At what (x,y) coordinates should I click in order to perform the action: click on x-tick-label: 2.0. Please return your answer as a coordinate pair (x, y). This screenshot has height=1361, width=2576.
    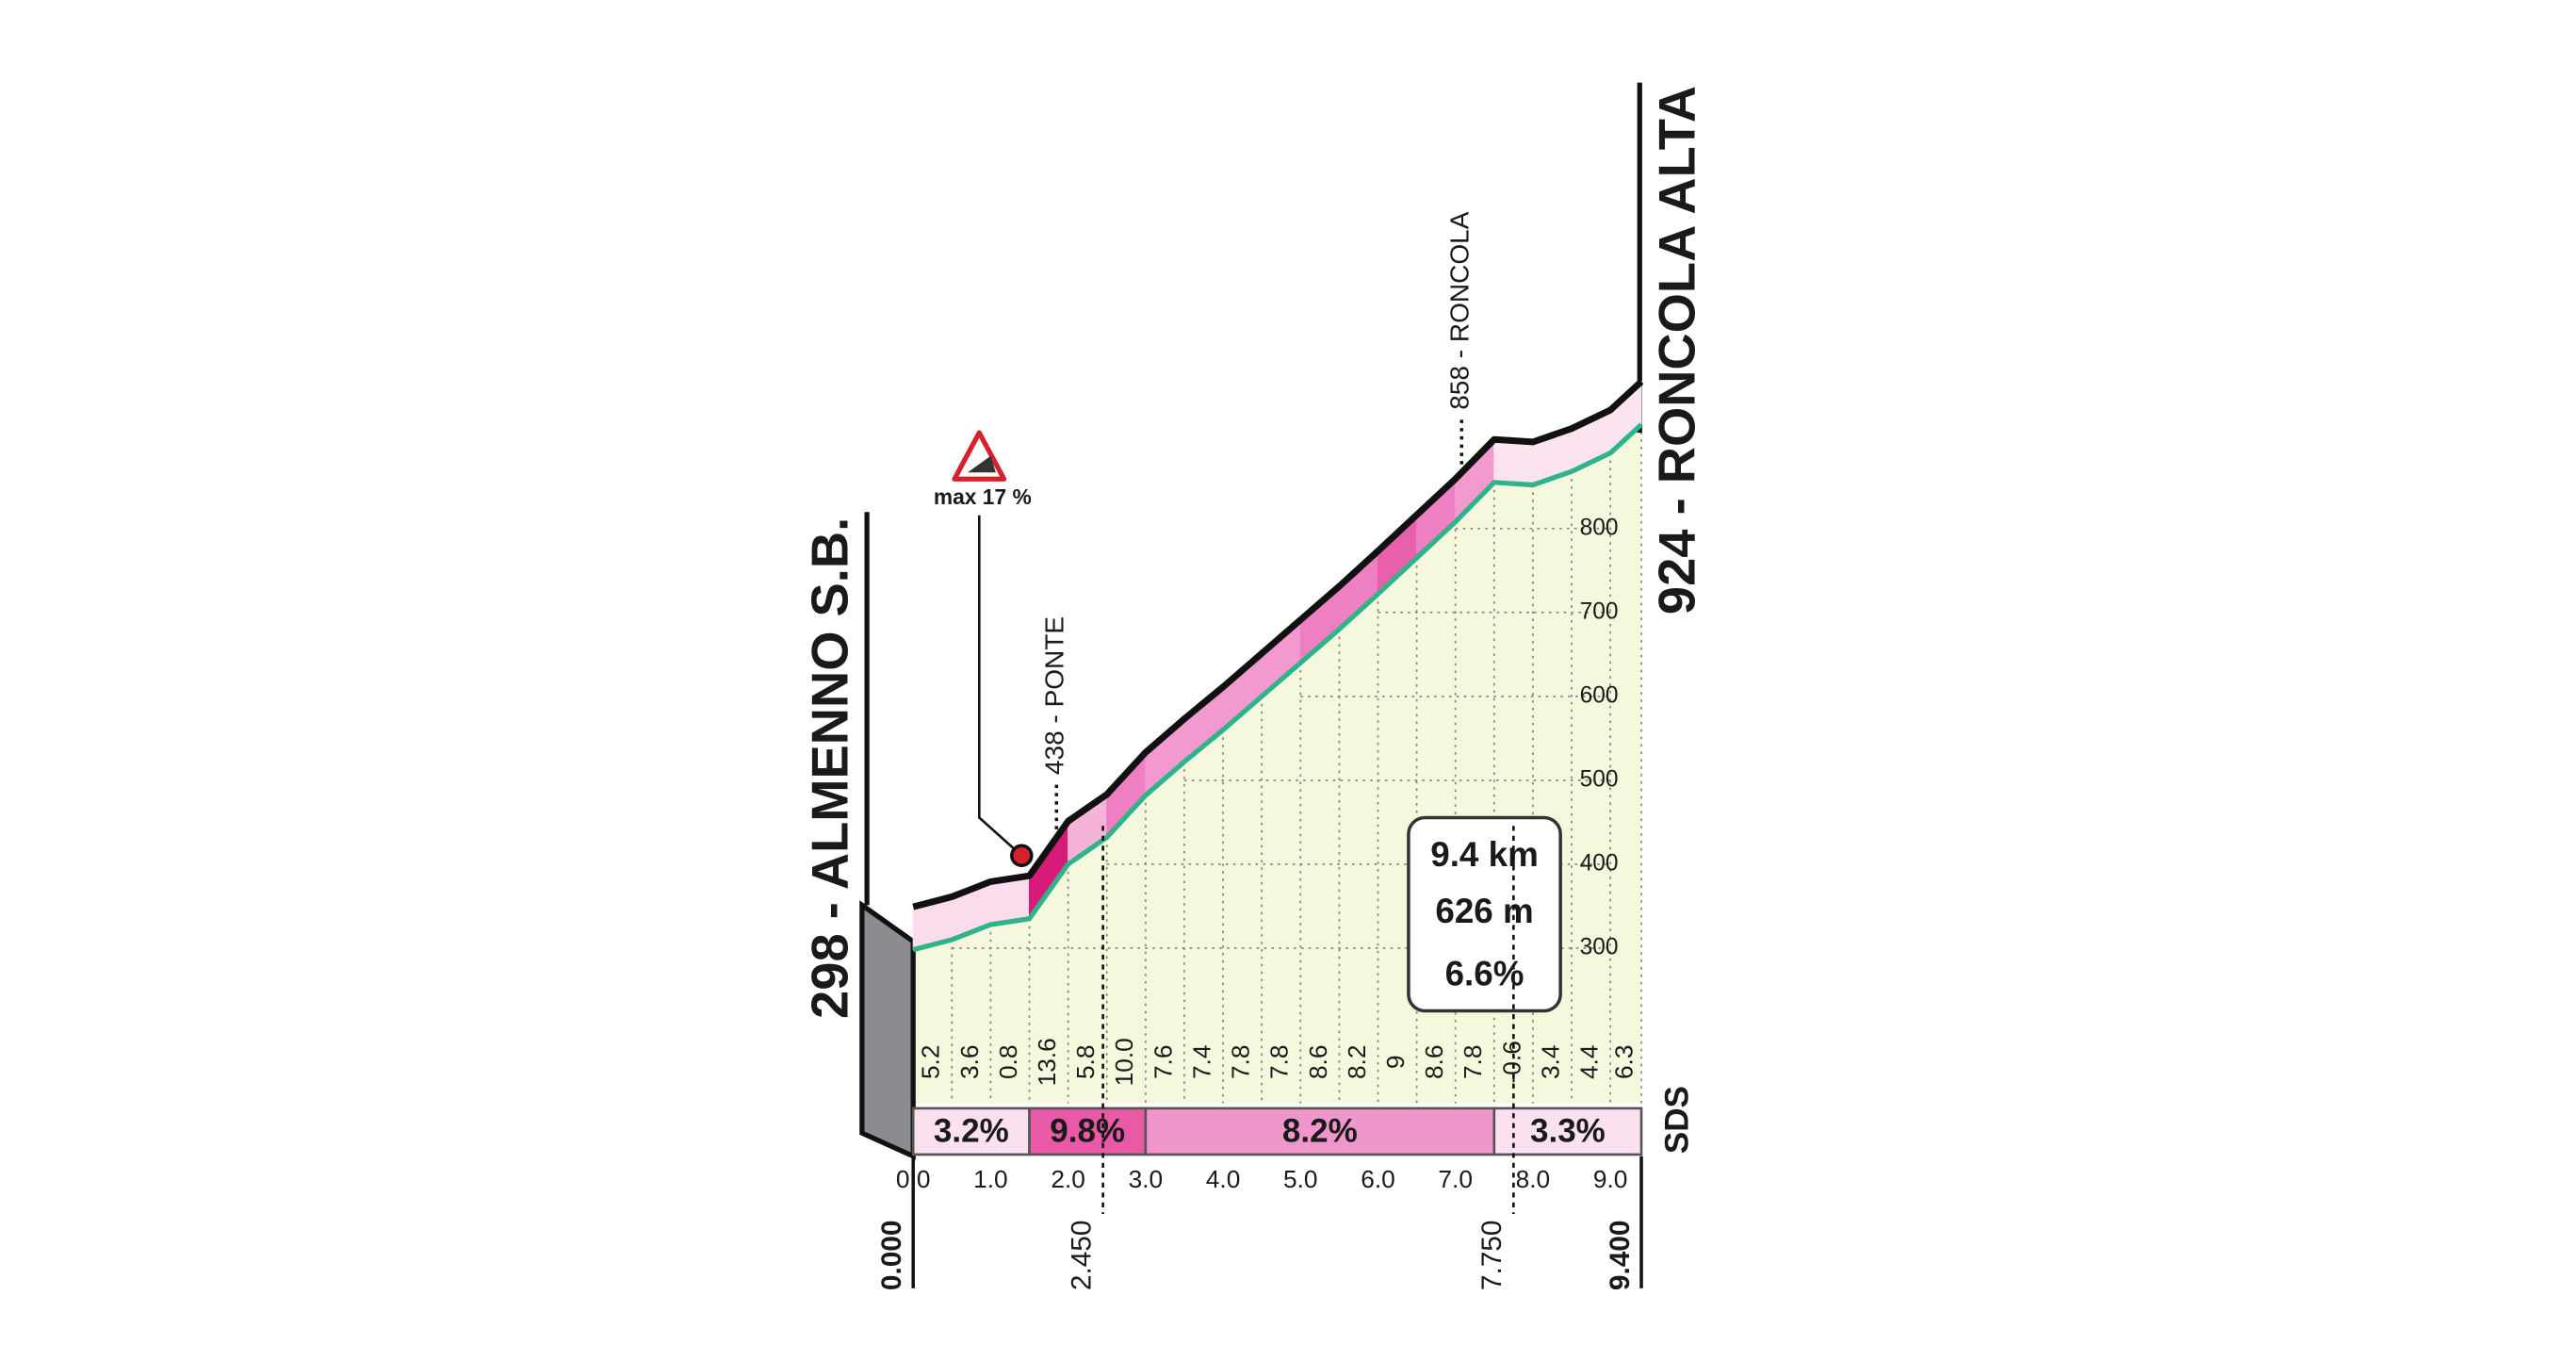
    Looking at the image, I should click on (1068, 1179).